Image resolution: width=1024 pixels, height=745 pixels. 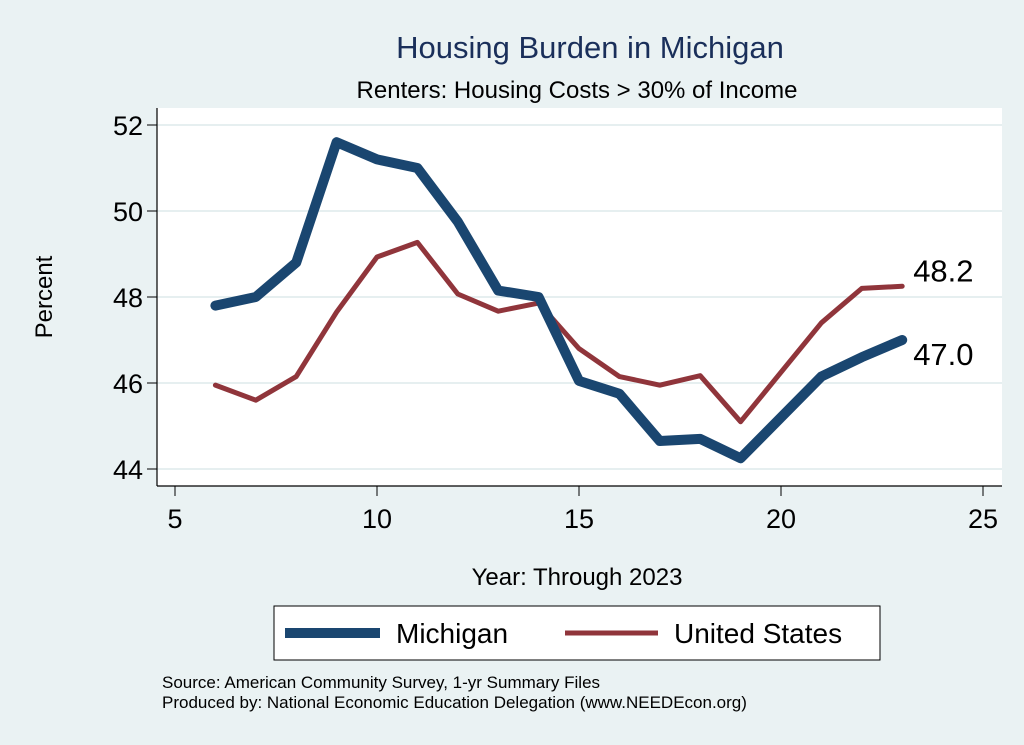 What do you see at coordinates (983, 519) in the screenshot?
I see `x-tick-label: 25` at bounding box center [983, 519].